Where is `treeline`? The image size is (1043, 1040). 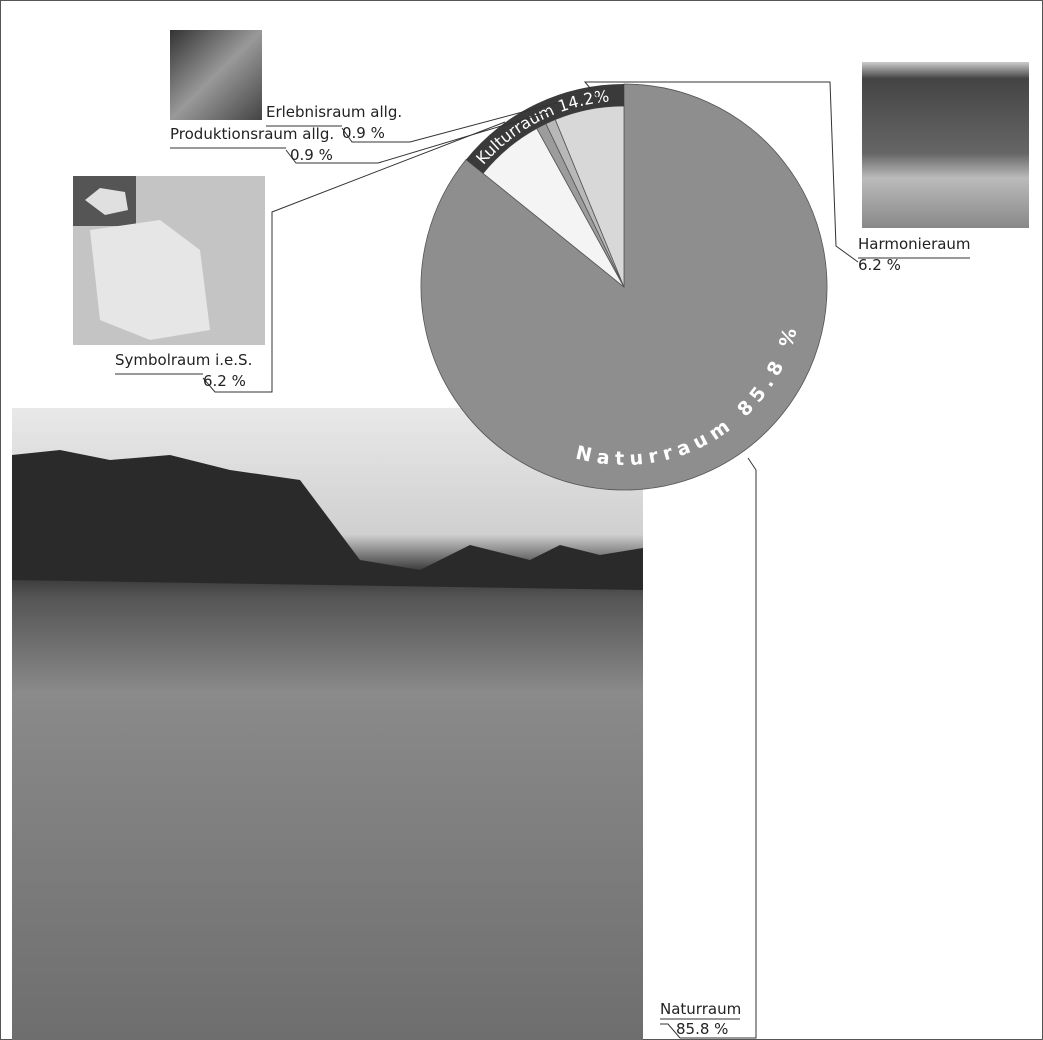 treeline is located at coordinates (327, 520).